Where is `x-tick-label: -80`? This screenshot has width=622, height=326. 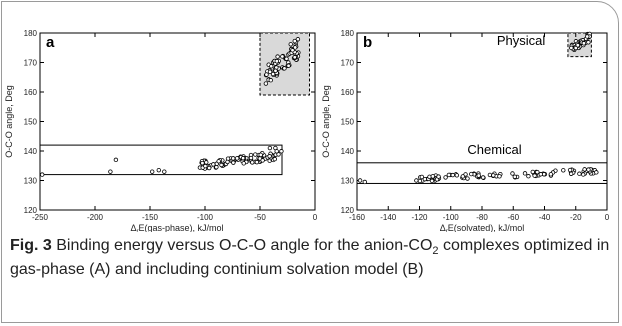
x-tick-label: -80 is located at coordinates (482, 217).